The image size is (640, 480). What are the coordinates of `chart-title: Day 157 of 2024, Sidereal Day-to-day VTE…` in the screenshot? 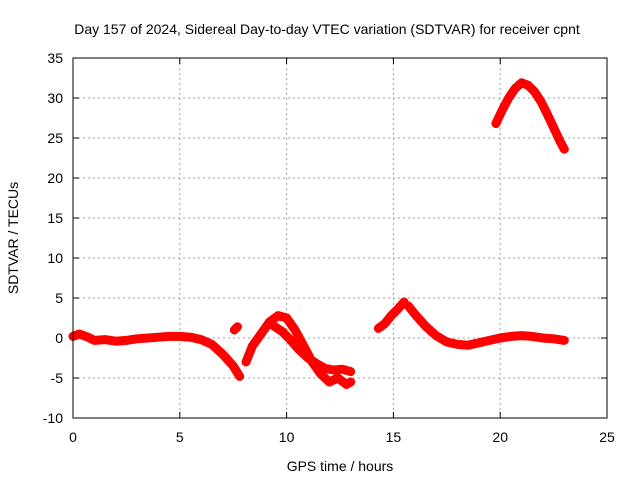 It's located at (327, 29).